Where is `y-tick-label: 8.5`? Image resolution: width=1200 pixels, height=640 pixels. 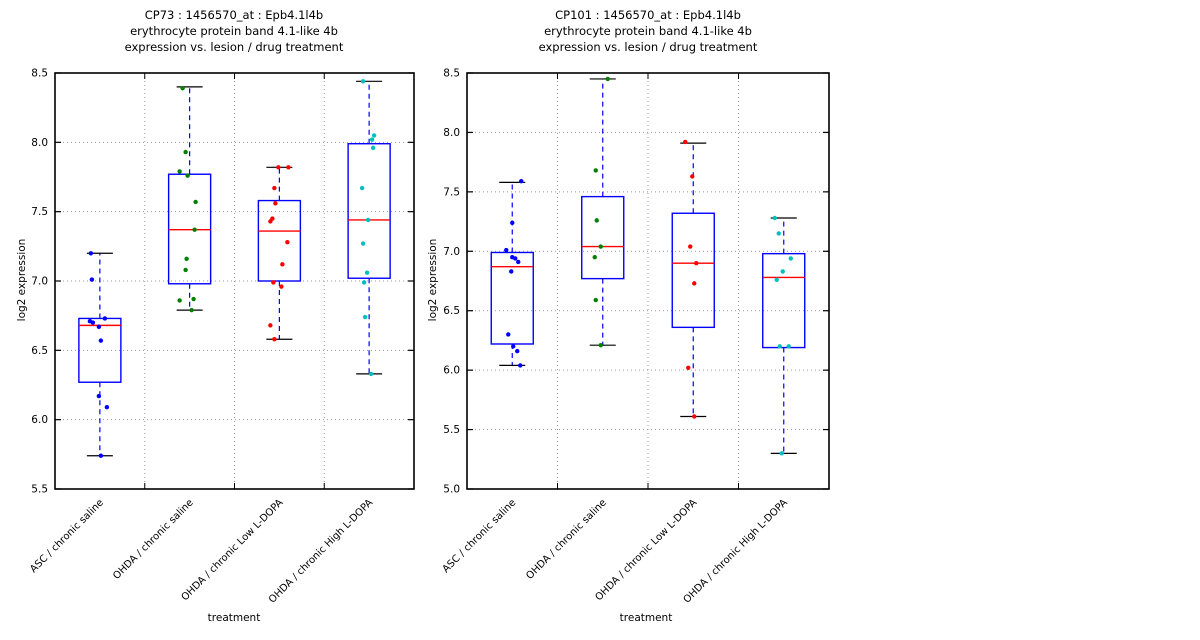 y-tick-label: 8.5 is located at coordinates (39, 74).